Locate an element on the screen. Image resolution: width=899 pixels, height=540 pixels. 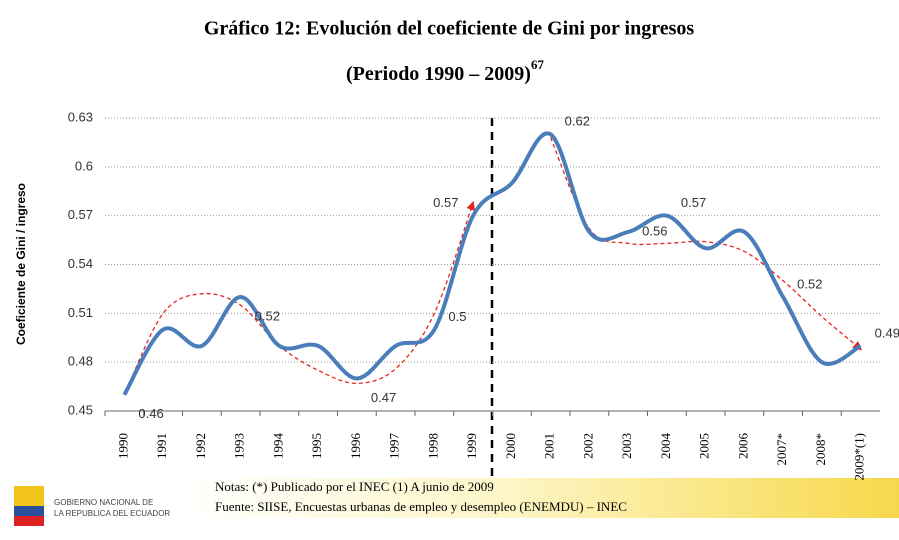
x-tick-label: 2007* is located at coordinates (781, 449).